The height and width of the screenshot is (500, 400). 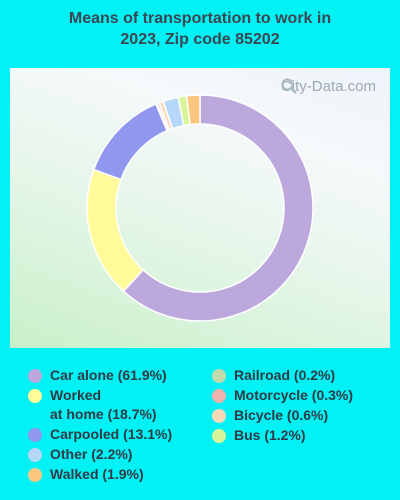 I want to click on legend-item-carpooled: Carpooled (13.1%), so click(x=100, y=434).